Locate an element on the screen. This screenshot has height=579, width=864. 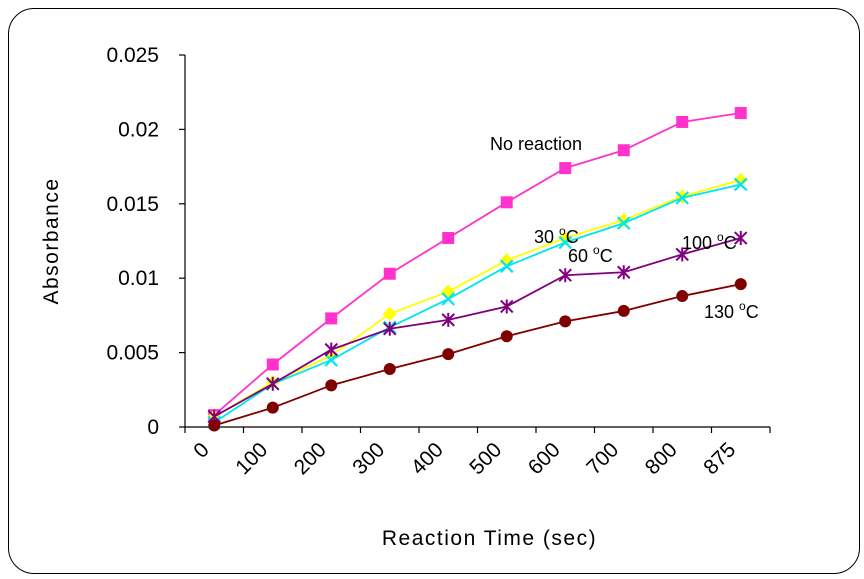
y-tick-label: 0.02 is located at coordinates (138, 129).